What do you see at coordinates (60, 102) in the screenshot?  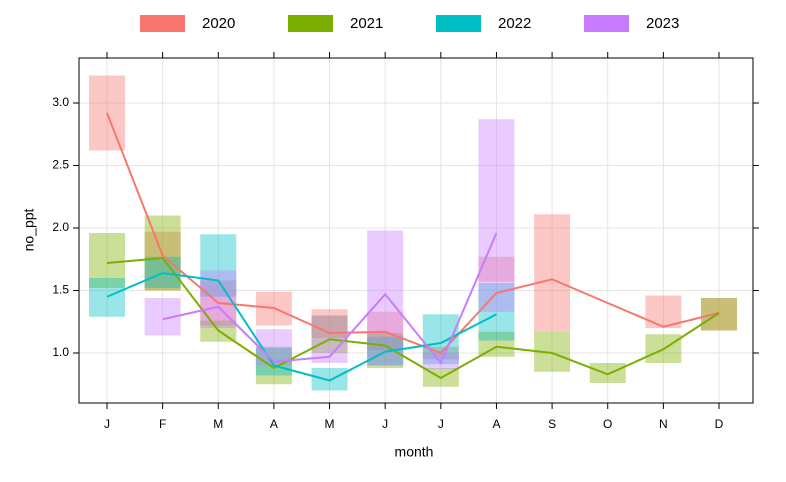 I see `y-tick-label: 3.0` at bounding box center [60, 102].